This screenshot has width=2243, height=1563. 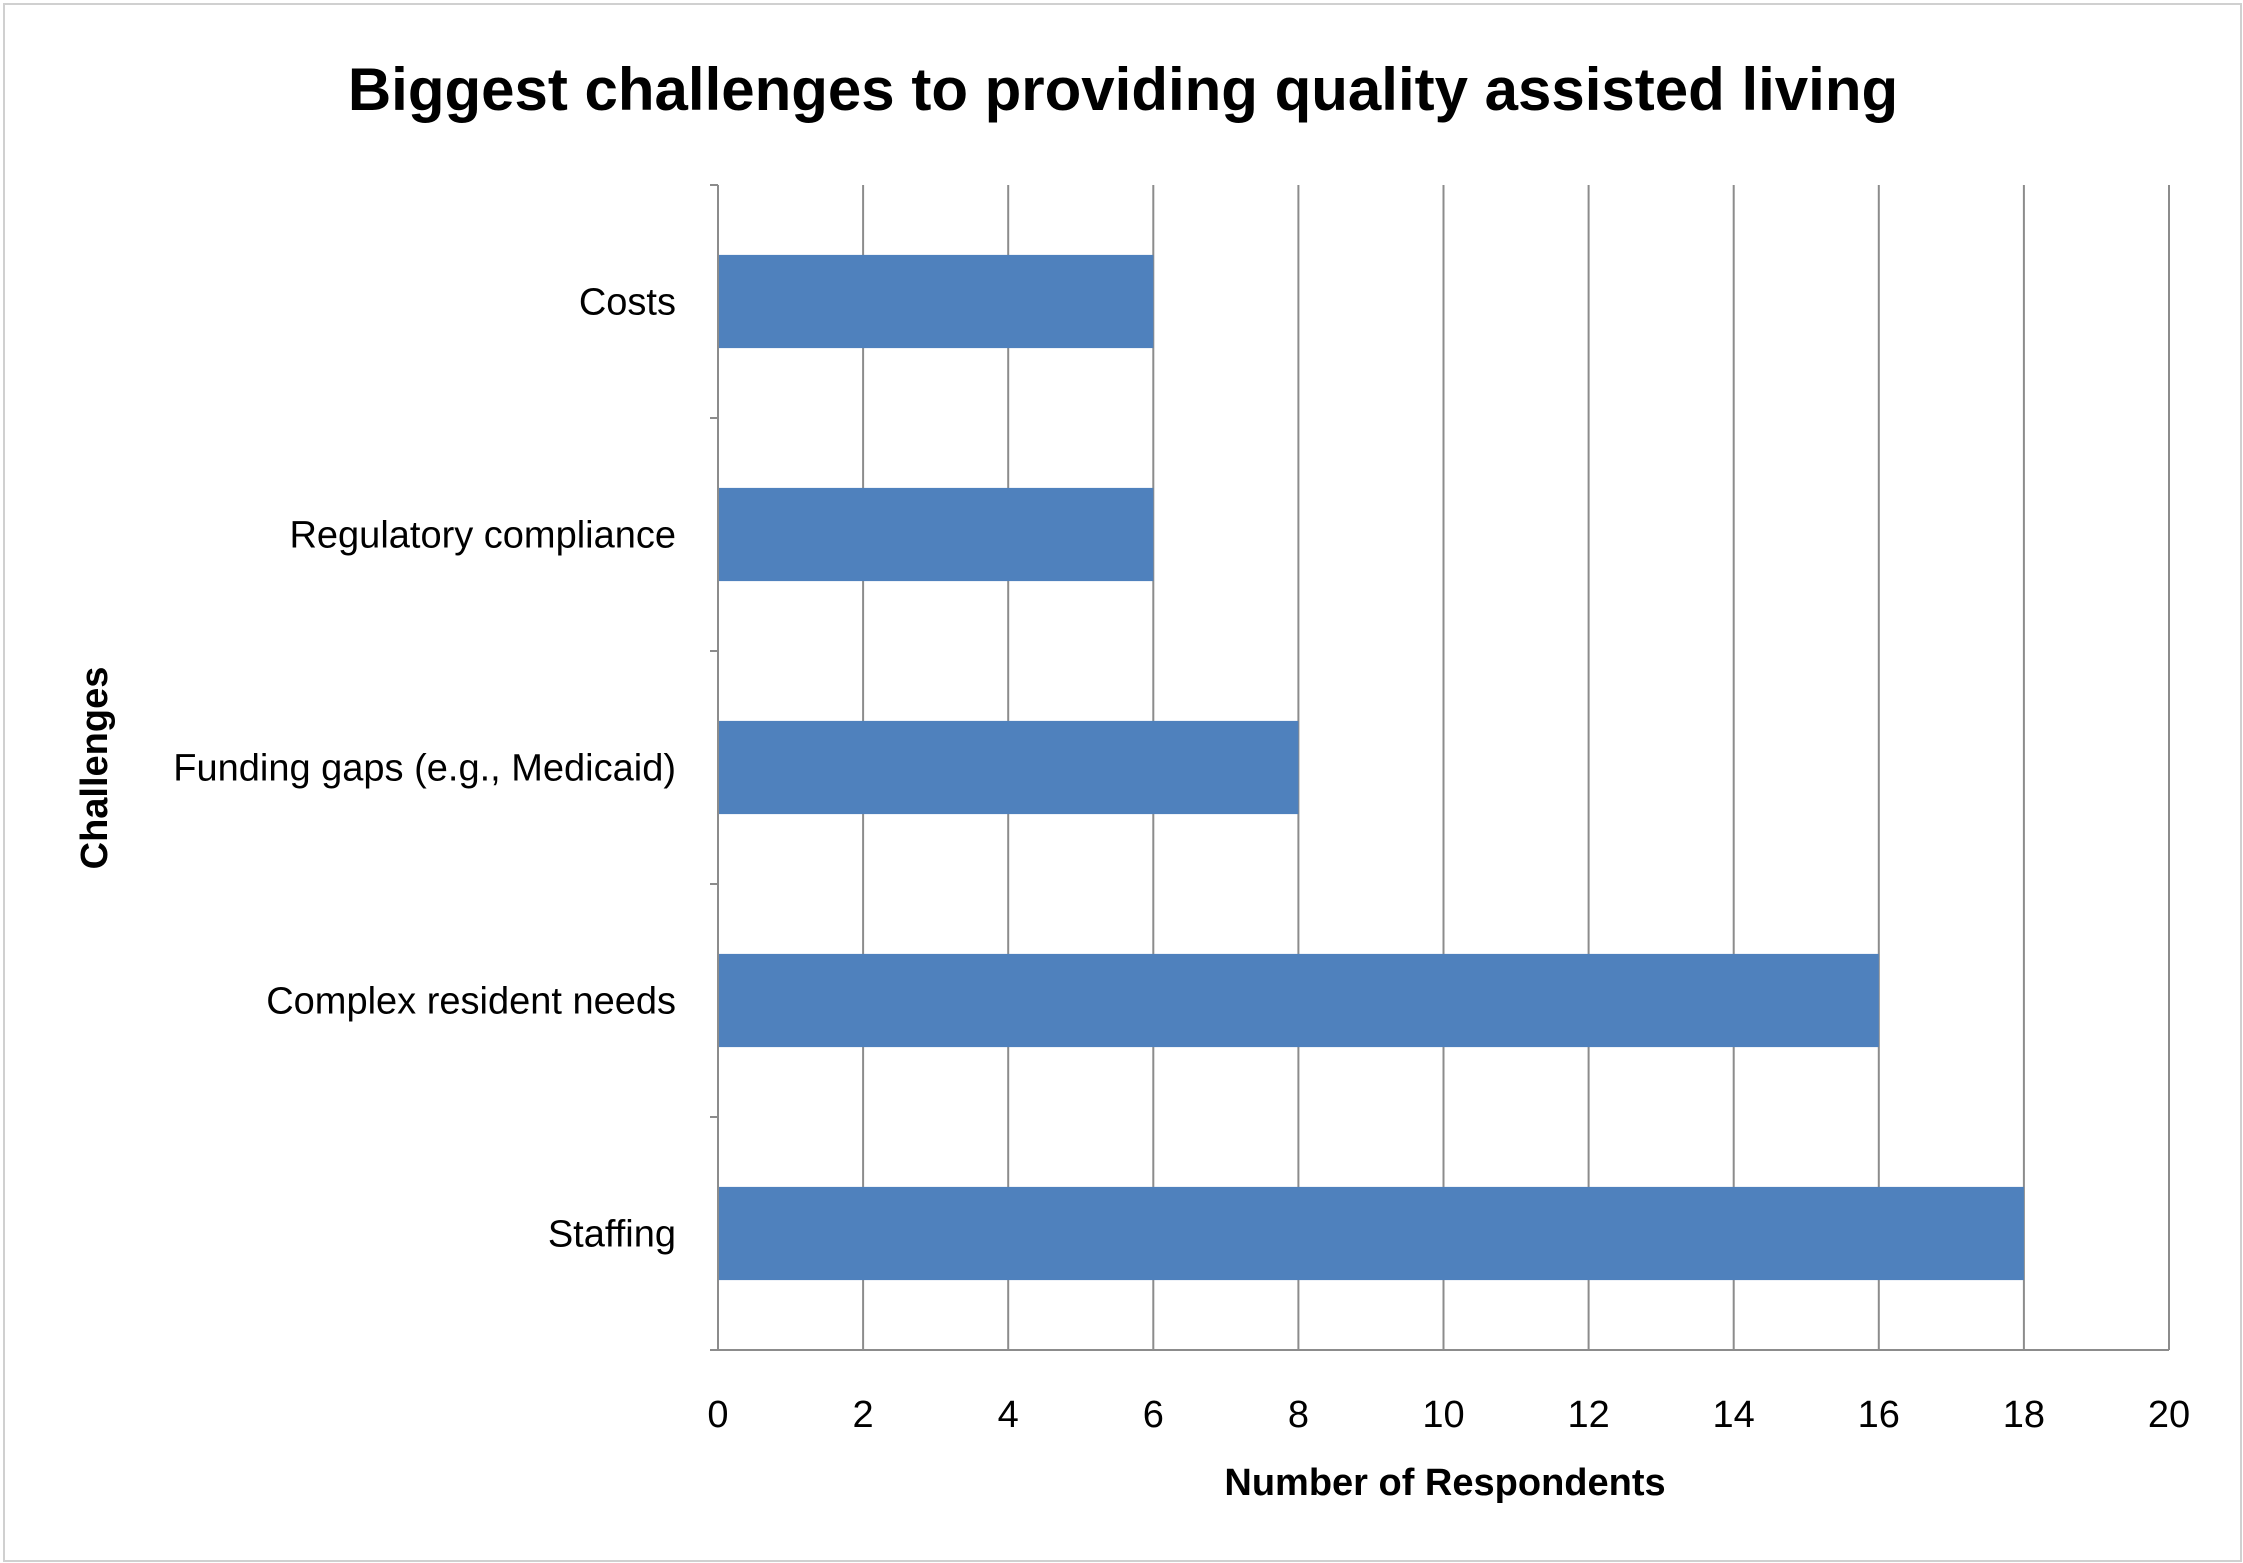 What do you see at coordinates (1734, 1415) in the screenshot?
I see `x-tick-label: 14` at bounding box center [1734, 1415].